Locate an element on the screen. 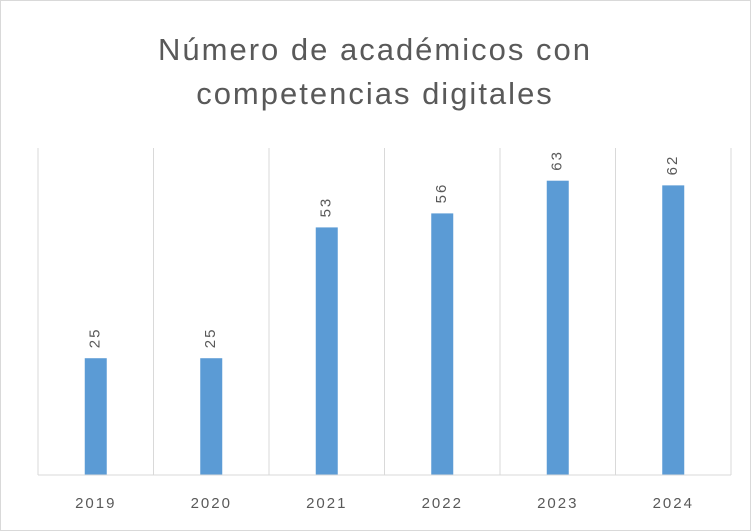 This screenshot has width=751, height=531. data-label: 56 is located at coordinates (441, 193).